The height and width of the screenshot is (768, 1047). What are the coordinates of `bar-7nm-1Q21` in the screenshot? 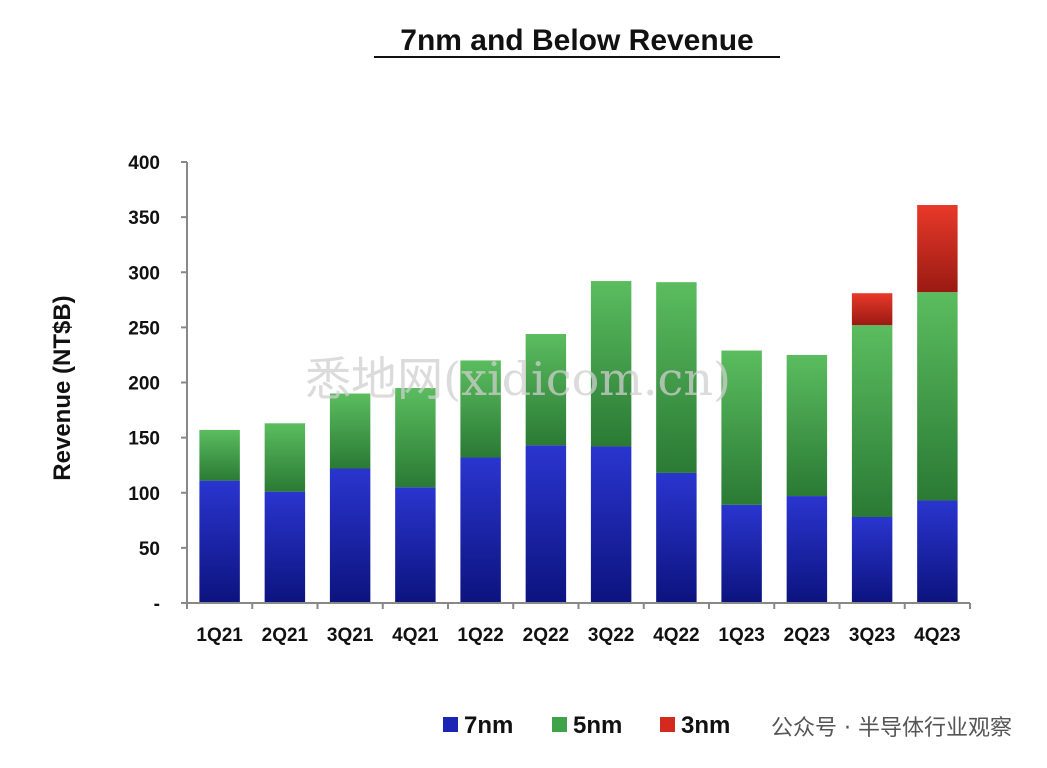 It's located at (219, 541).